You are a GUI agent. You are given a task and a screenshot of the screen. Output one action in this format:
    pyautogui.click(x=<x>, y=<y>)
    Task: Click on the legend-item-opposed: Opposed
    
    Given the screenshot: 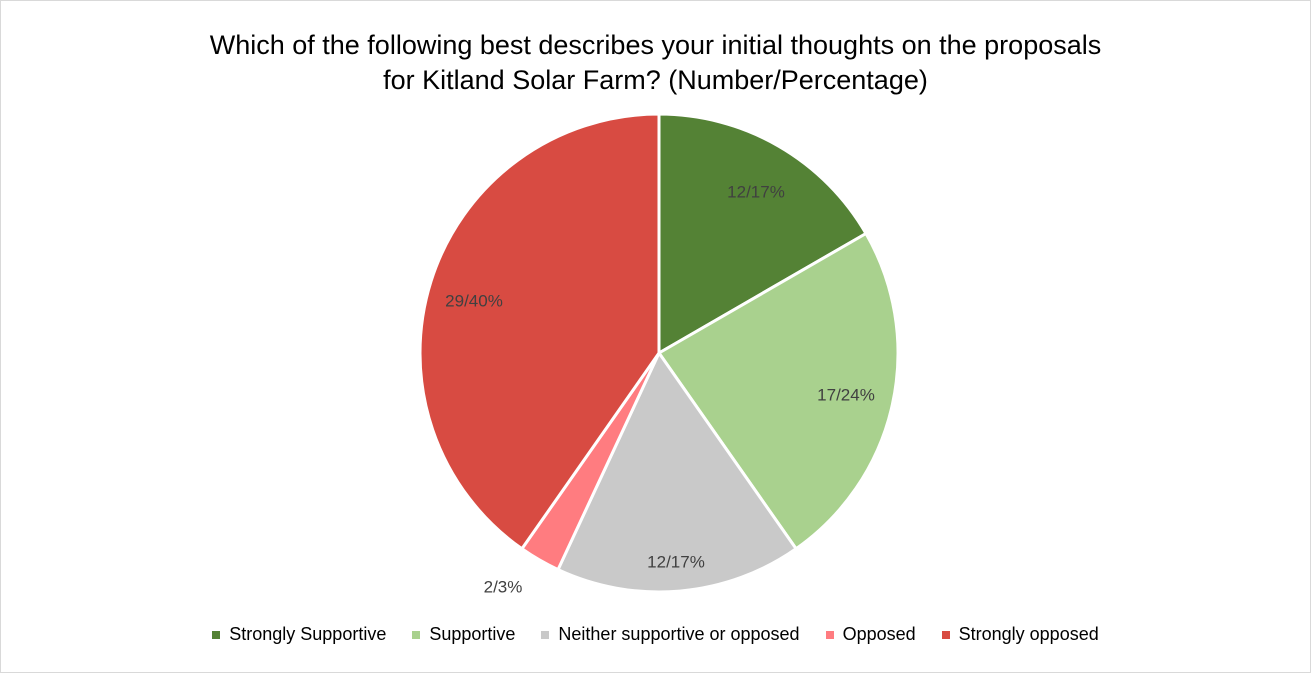 What is the action you would take?
    pyautogui.click(x=870, y=634)
    